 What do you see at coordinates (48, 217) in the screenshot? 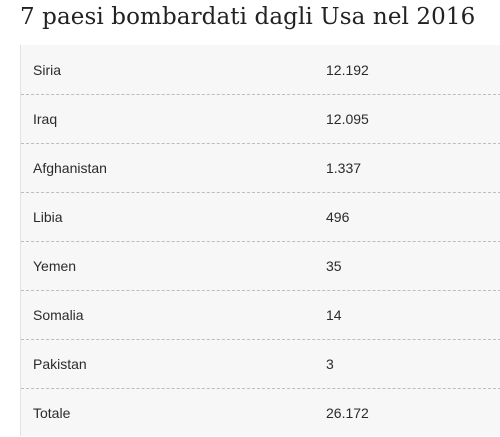
I see `country-cell: Libia` at bounding box center [48, 217].